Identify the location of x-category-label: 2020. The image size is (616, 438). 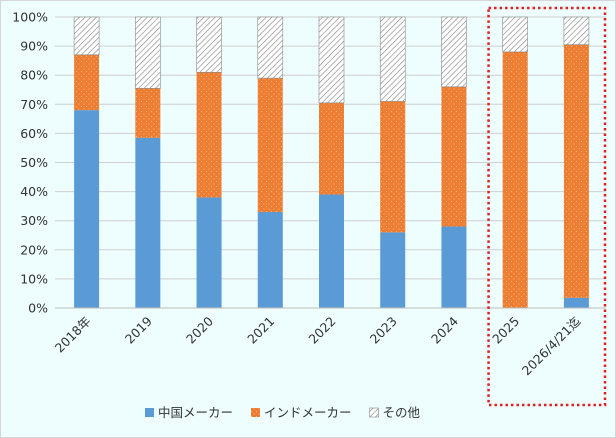
(199, 329).